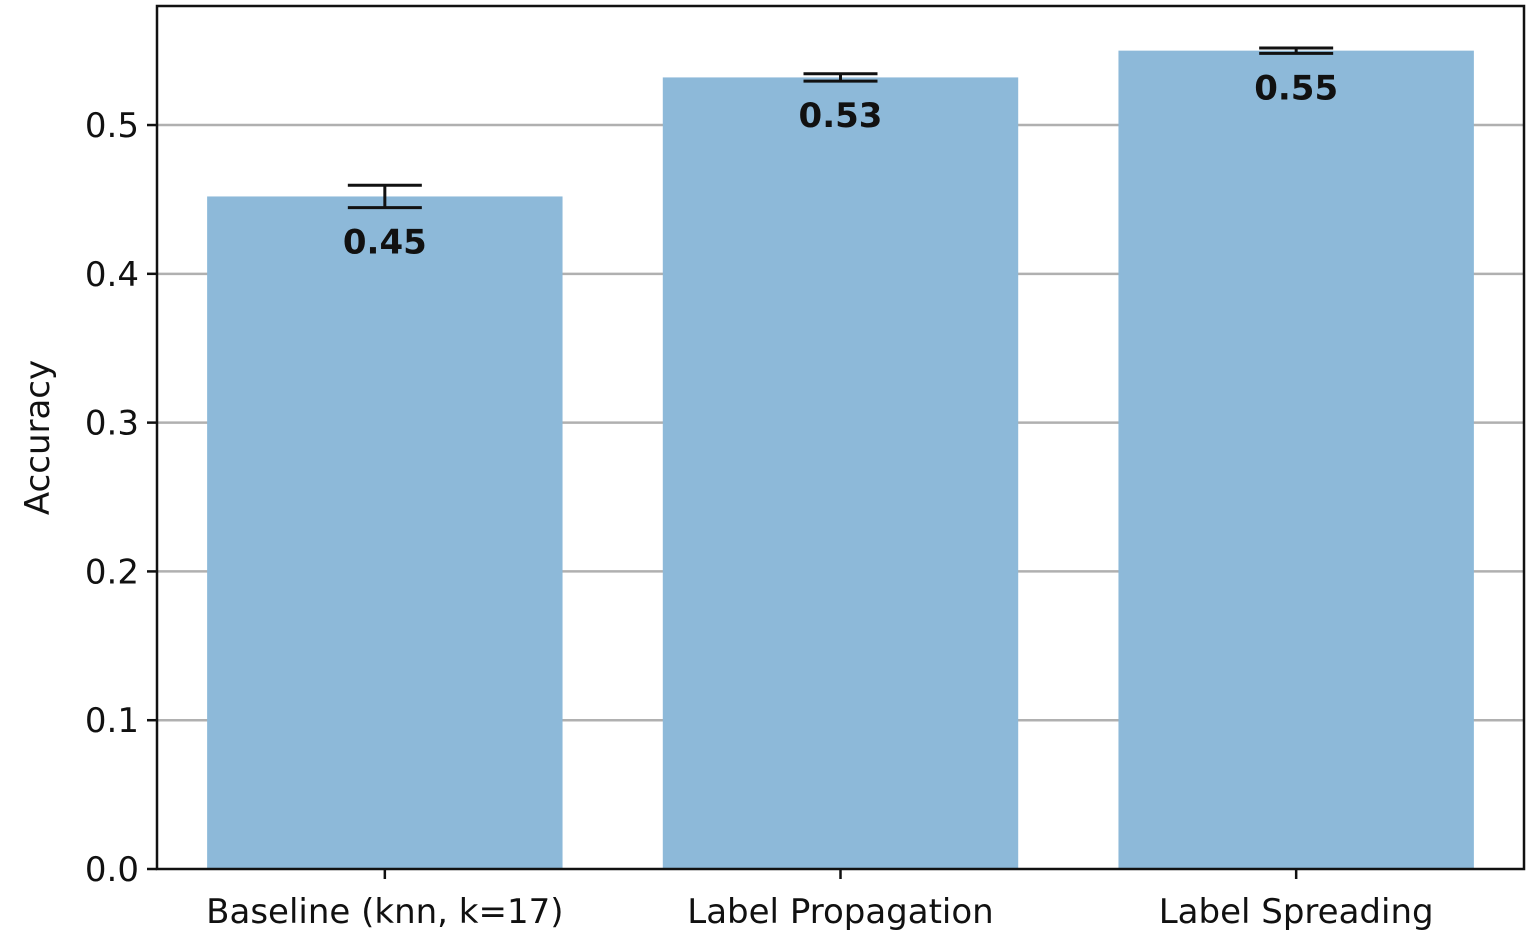  Describe the element at coordinates (841, 116) in the screenshot. I see `data-label: 0.53` at that location.